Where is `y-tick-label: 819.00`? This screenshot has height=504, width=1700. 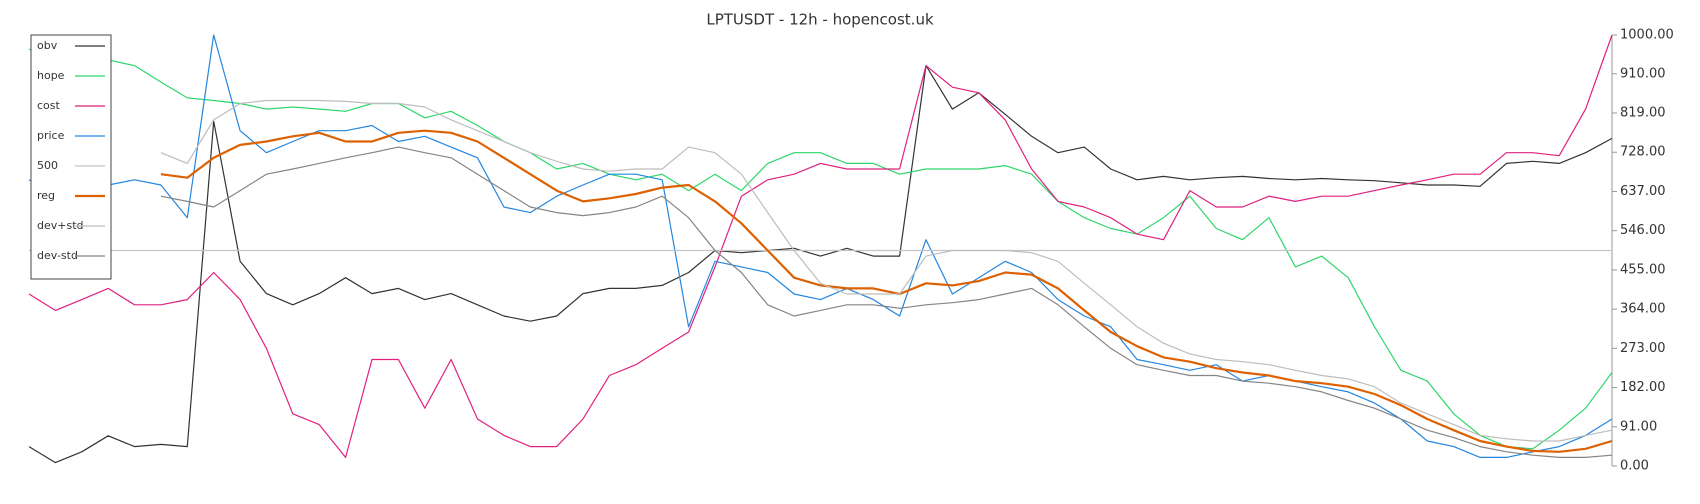
y-tick-label: 819.00 is located at coordinates (1643, 113).